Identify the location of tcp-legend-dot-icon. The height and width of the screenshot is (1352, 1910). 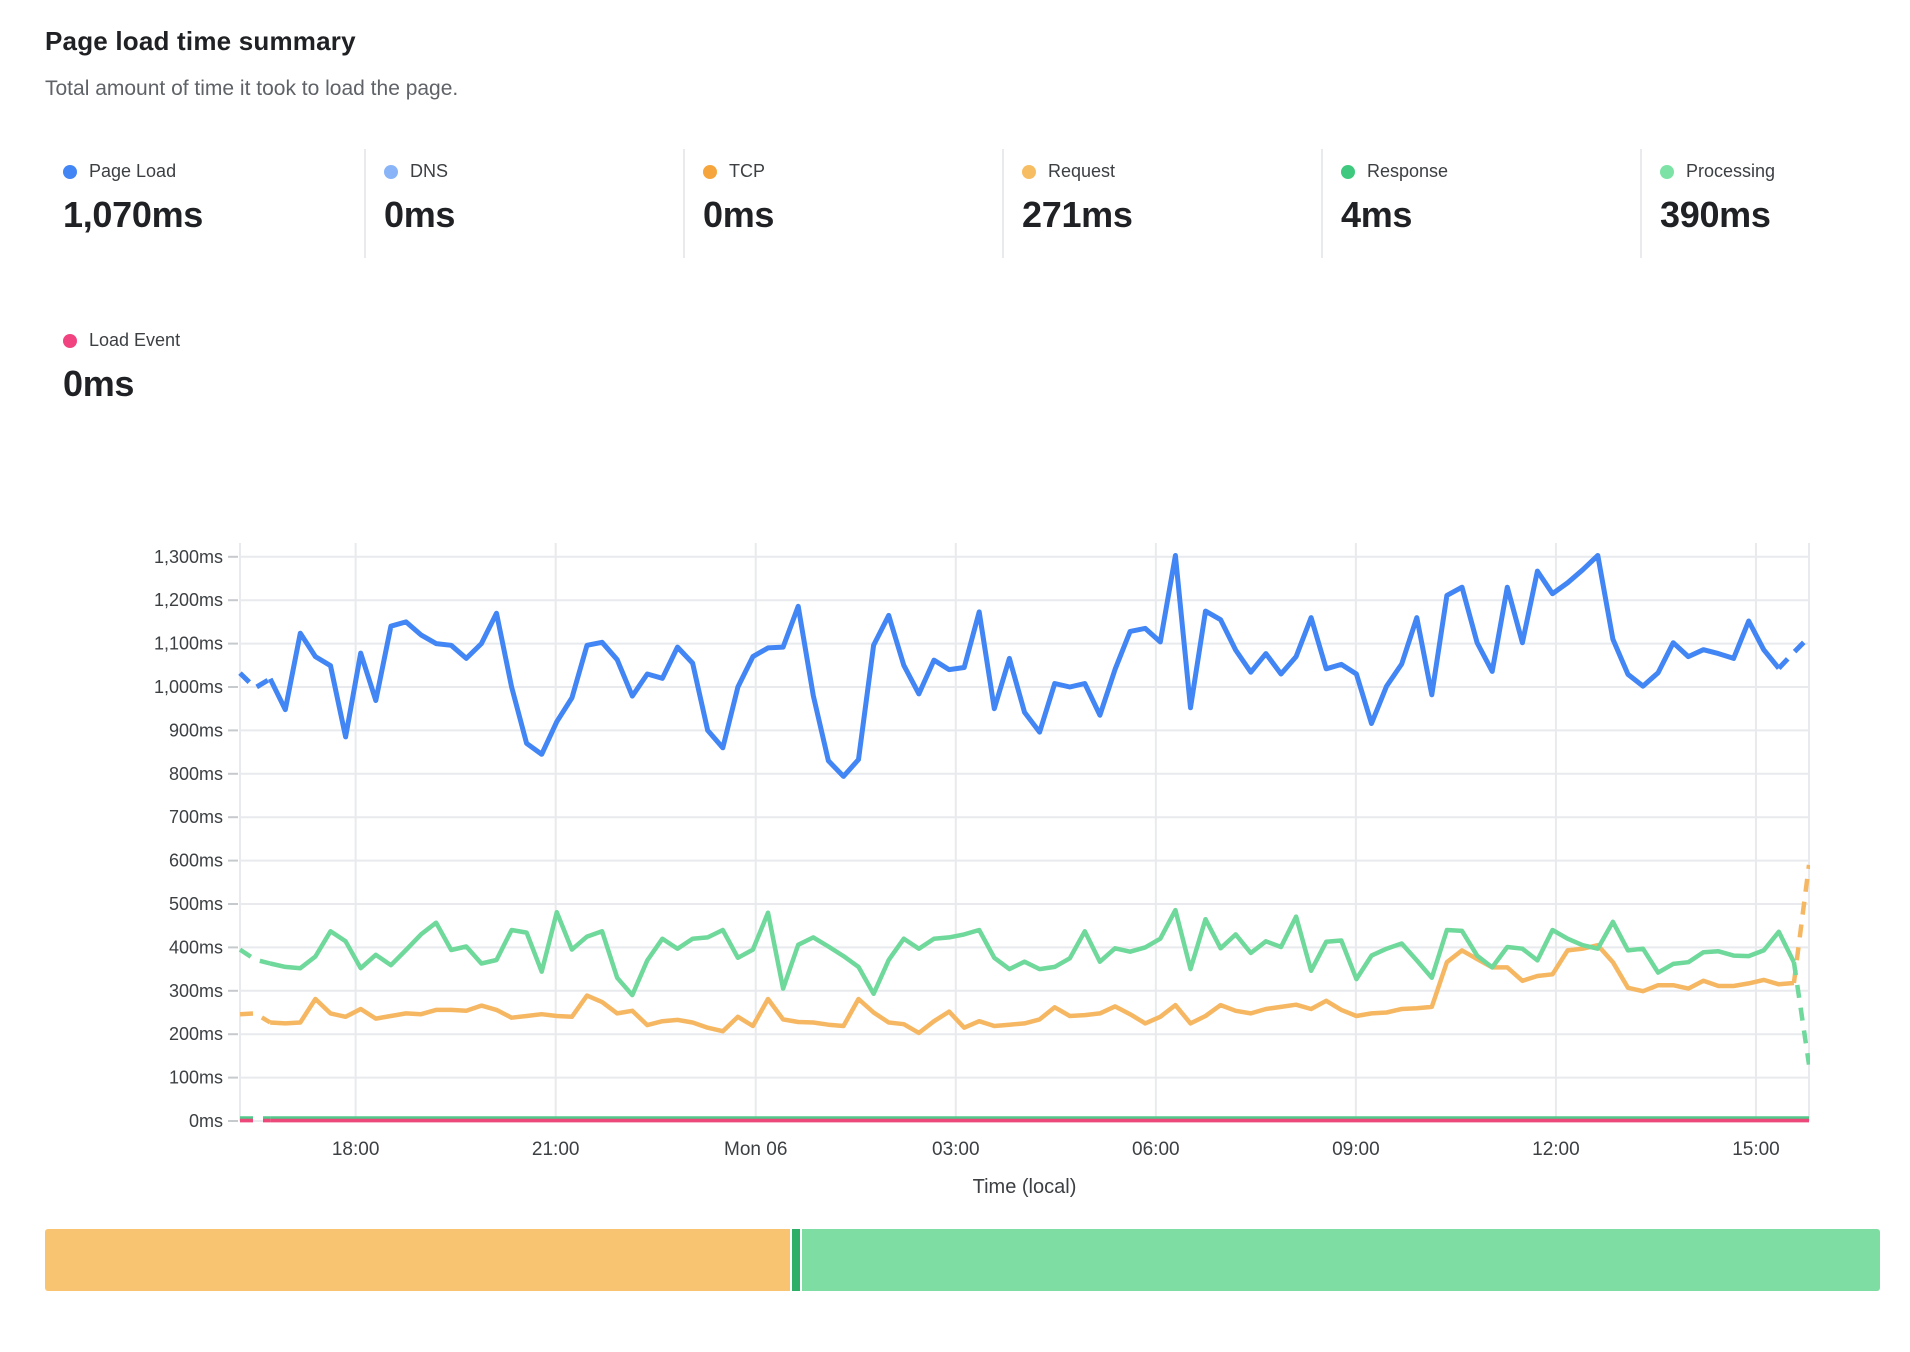
(710, 171).